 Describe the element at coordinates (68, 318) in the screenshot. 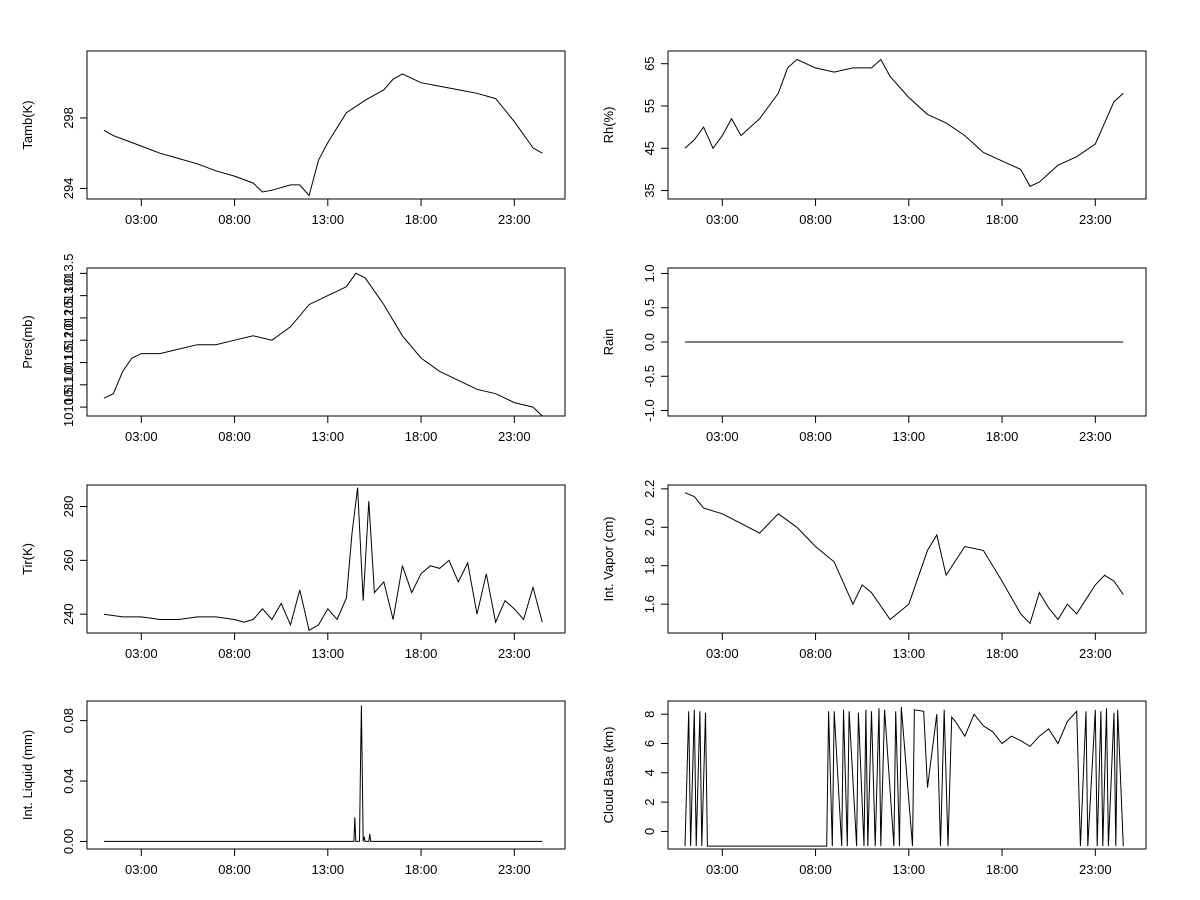

I see `y-tick-label: 1012.5` at that location.